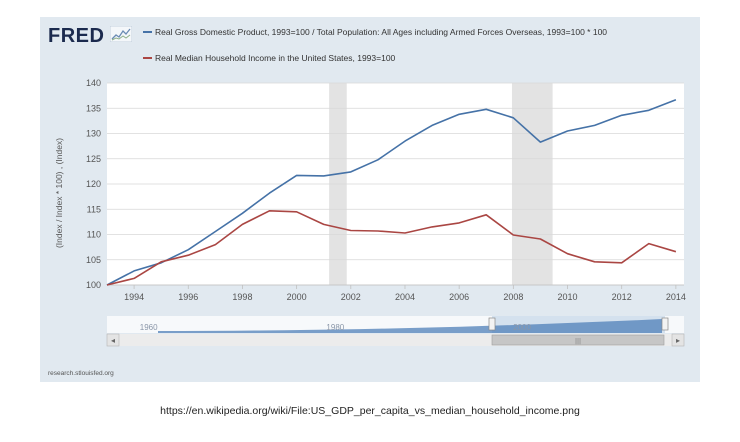  I want to click on x-tick-label: 2006, so click(459, 297).